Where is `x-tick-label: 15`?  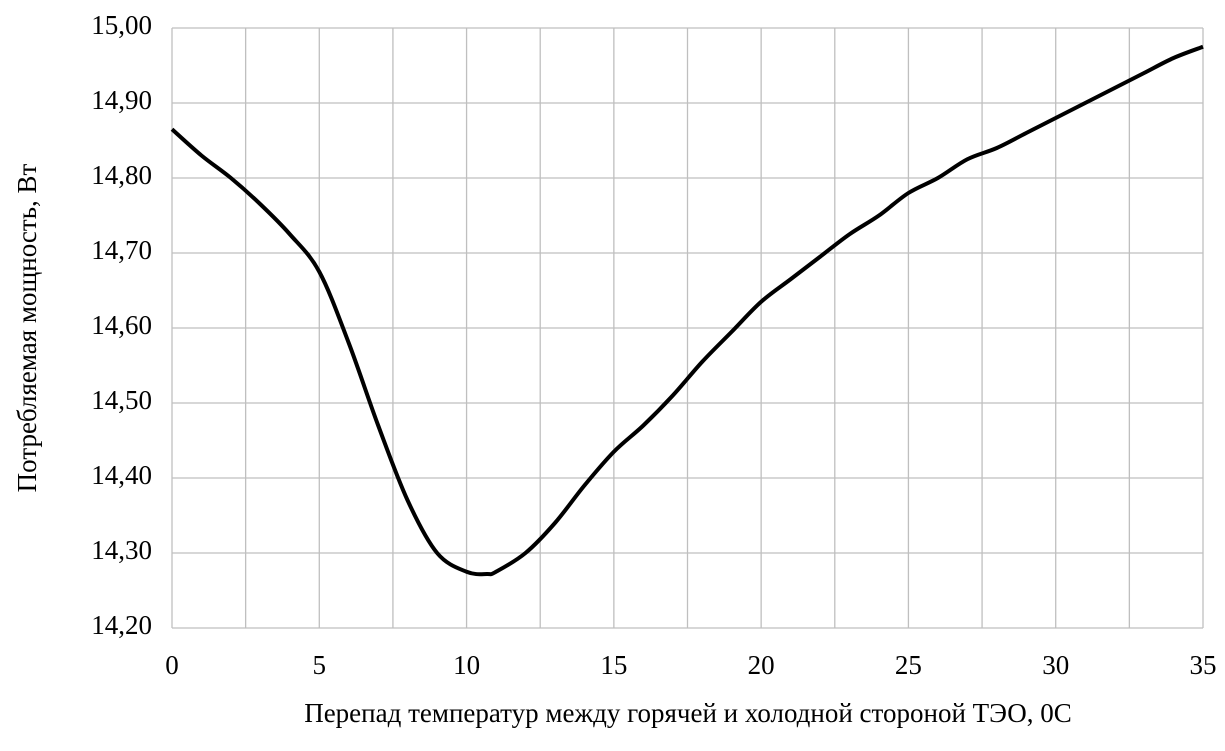
x-tick-label: 15 is located at coordinates (613, 665).